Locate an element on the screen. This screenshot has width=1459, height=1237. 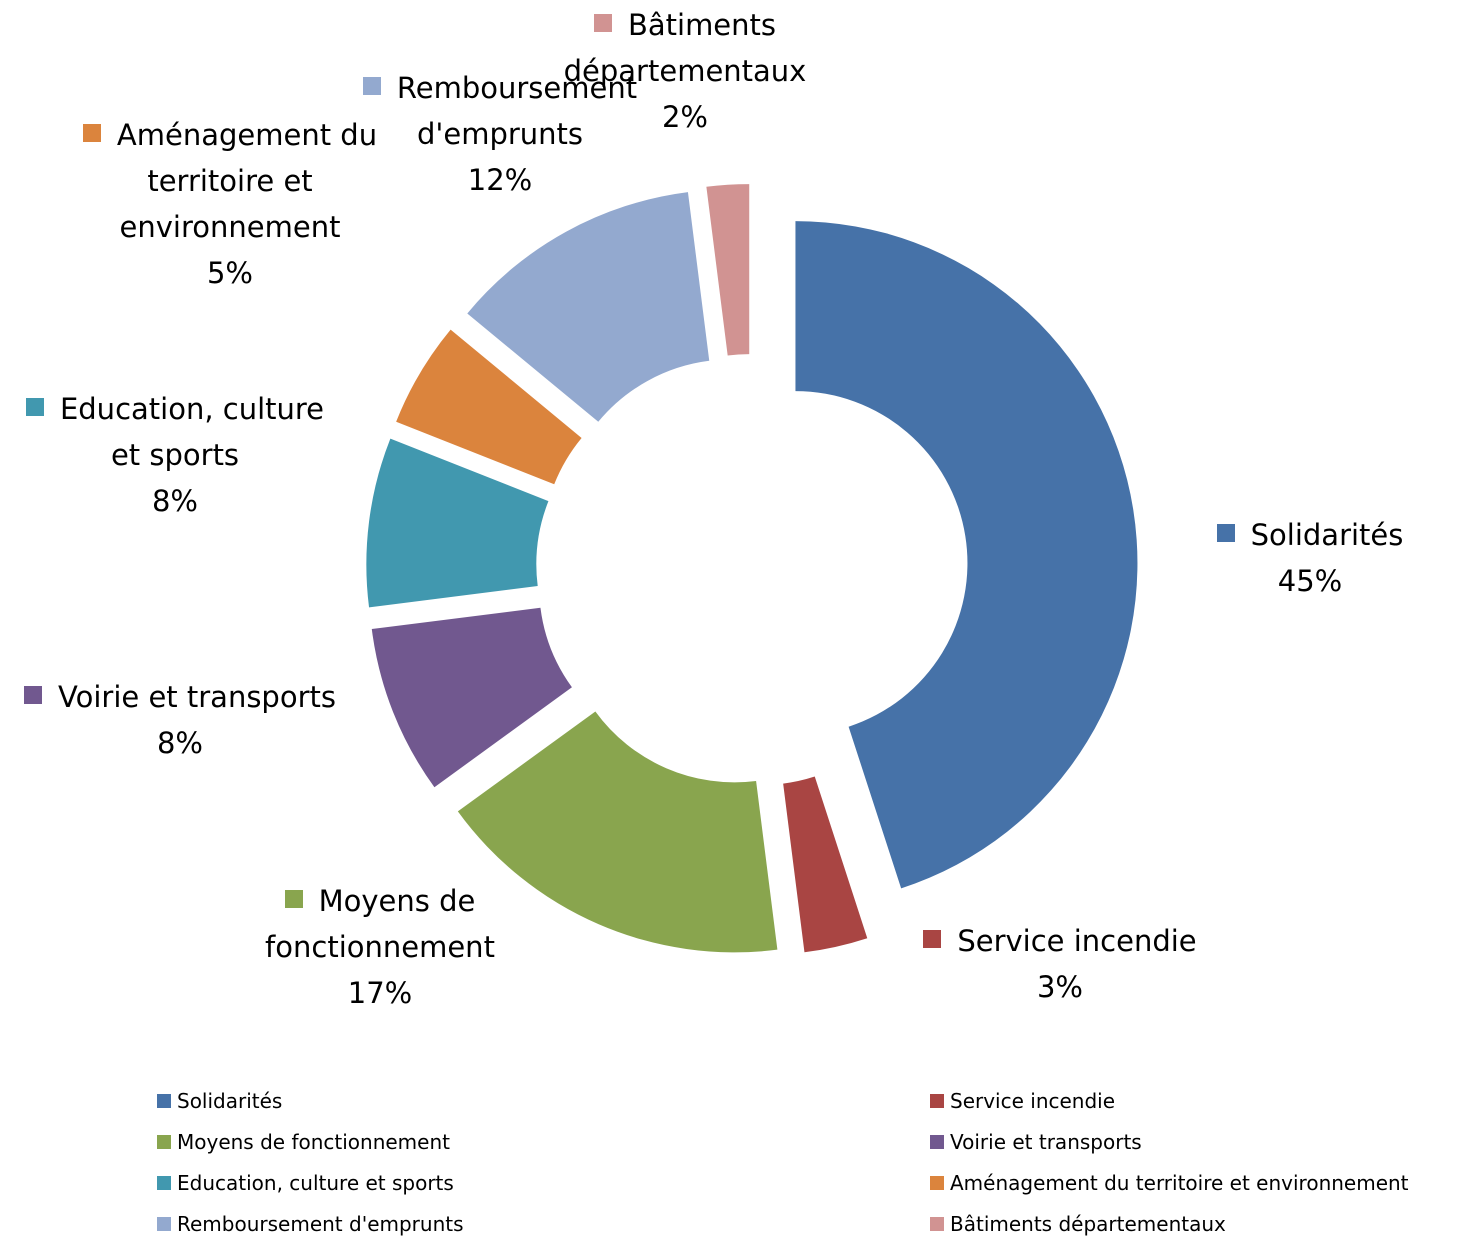
legend-item: Service incendie is located at coordinates (1022, 1101).